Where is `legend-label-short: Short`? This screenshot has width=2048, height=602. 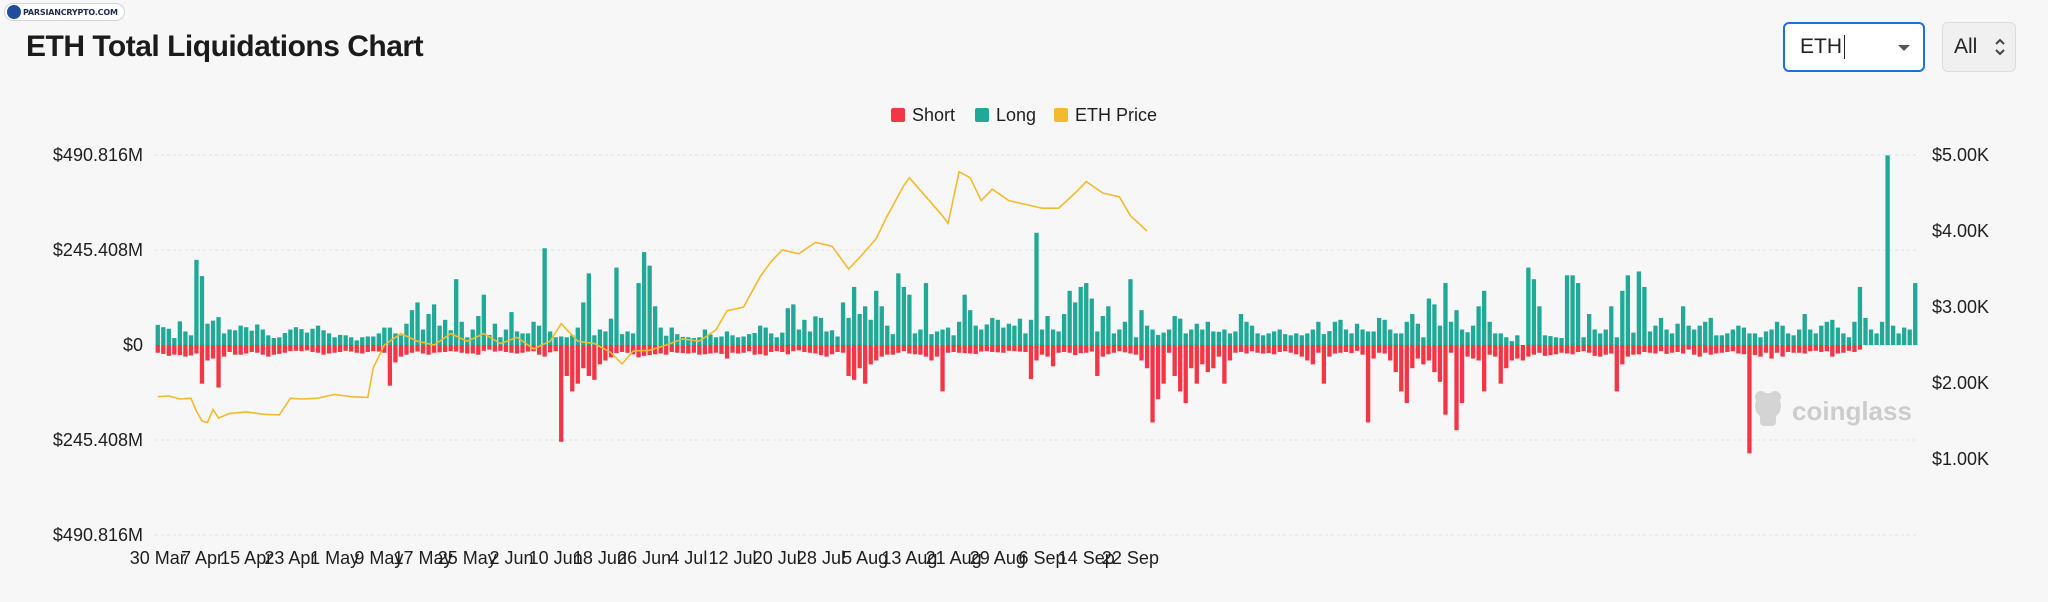 legend-label-short: Short is located at coordinates (933, 115).